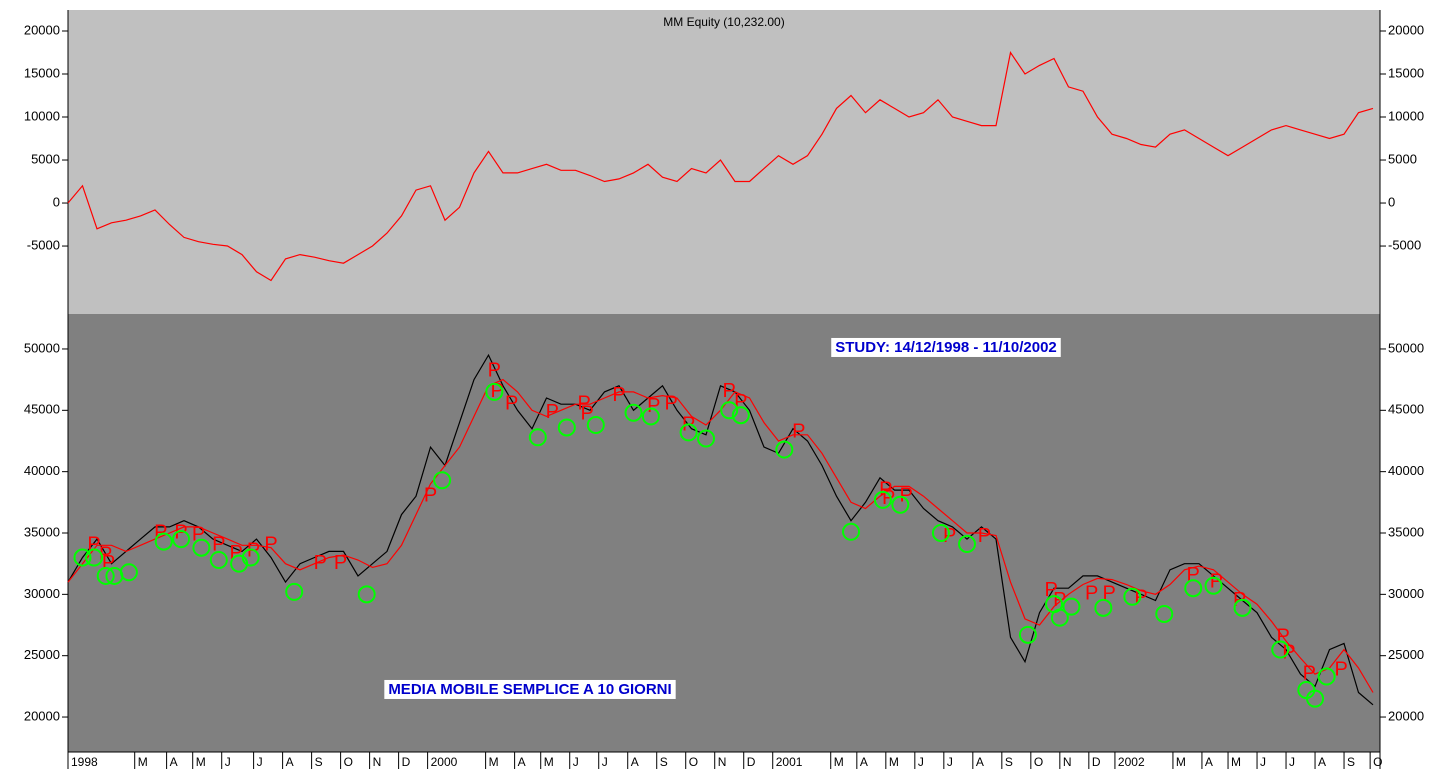  Describe the element at coordinates (946, 347) in the screenshot. I see `annotation: STUDY: 14/12/1998 - 11/10/2002` at that location.